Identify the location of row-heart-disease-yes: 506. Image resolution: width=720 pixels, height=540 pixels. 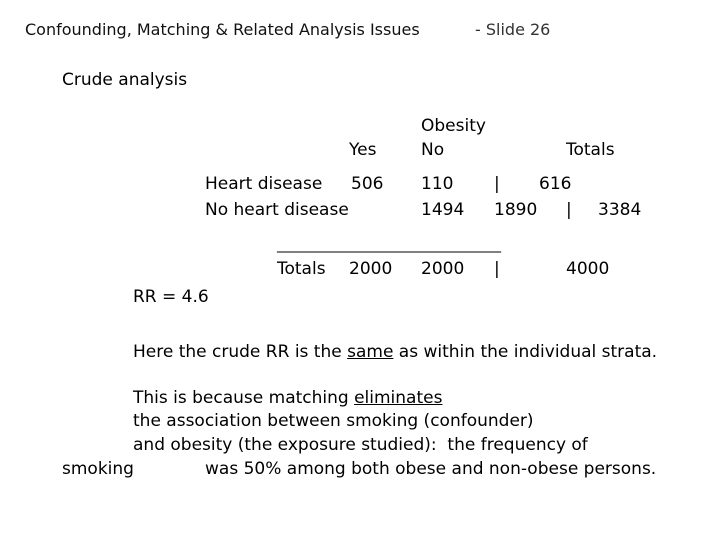
(367, 184).